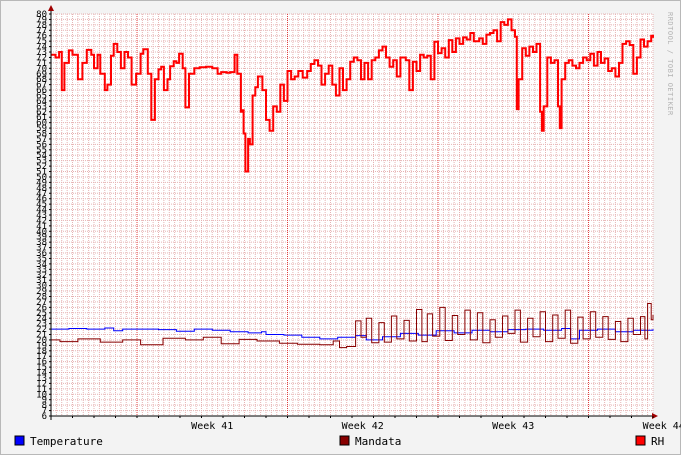  What do you see at coordinates (41, 325) in the screenshot?
I see `y-tick-label: 23` at bounding box center [41, 325].